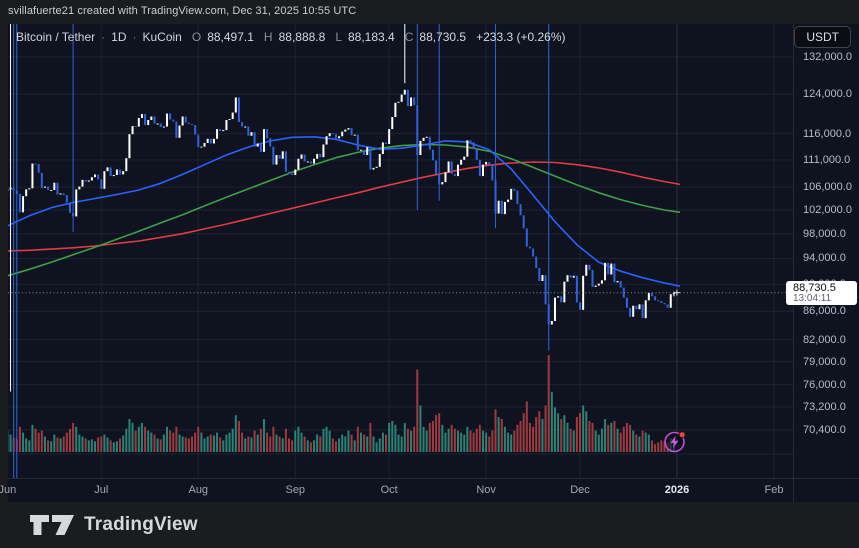  Describe the element at coordinates (521, 37) in the screenshot. I see `change-value: +233.3 (+0.26%)` at that location.